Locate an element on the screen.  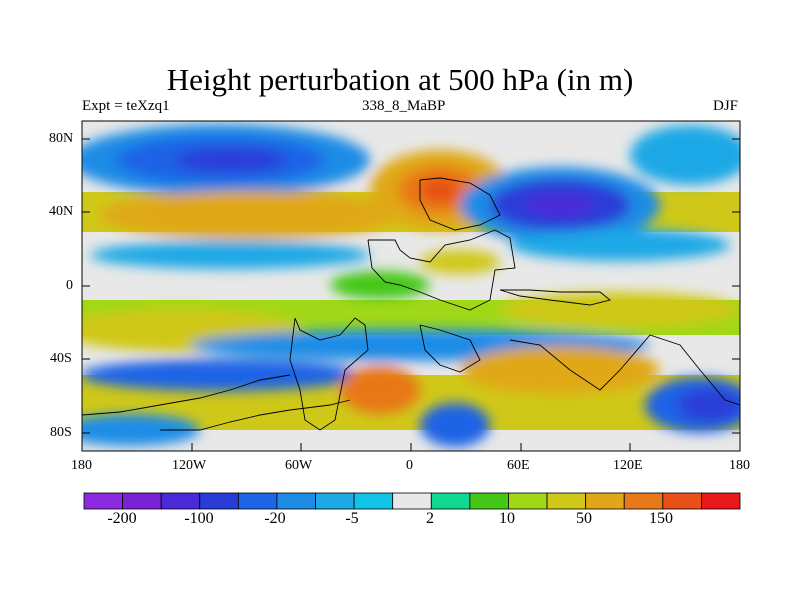
colorbar-label-2: 2 is located at coordinates (430, 518).